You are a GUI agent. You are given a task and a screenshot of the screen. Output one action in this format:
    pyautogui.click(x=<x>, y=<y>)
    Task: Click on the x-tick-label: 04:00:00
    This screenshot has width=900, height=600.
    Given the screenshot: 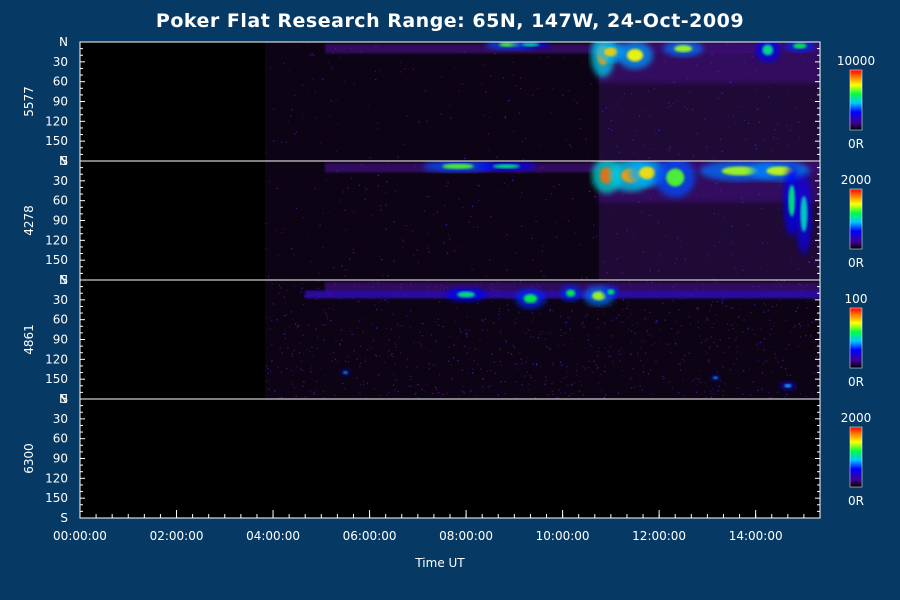 What is the action you would take?
    pyautogui.click(x=273, y=536)
    